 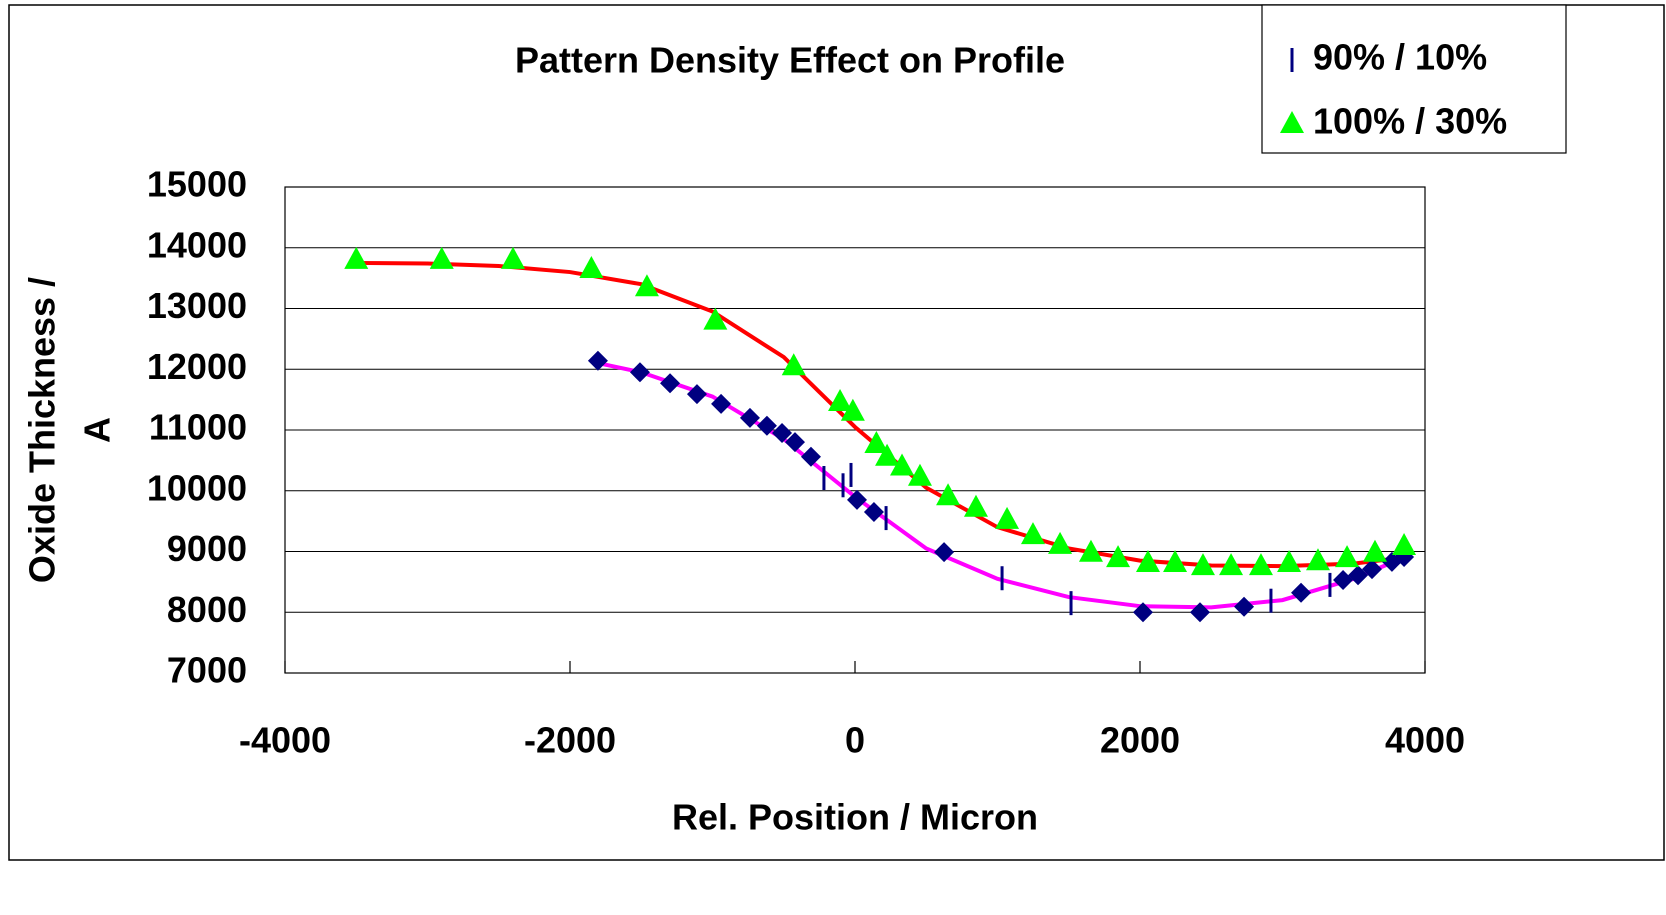 What do you see at coordinates (207, 609) in the screenshot?
I see `y-tick-label: 8000` at bounding box center [207, 609].